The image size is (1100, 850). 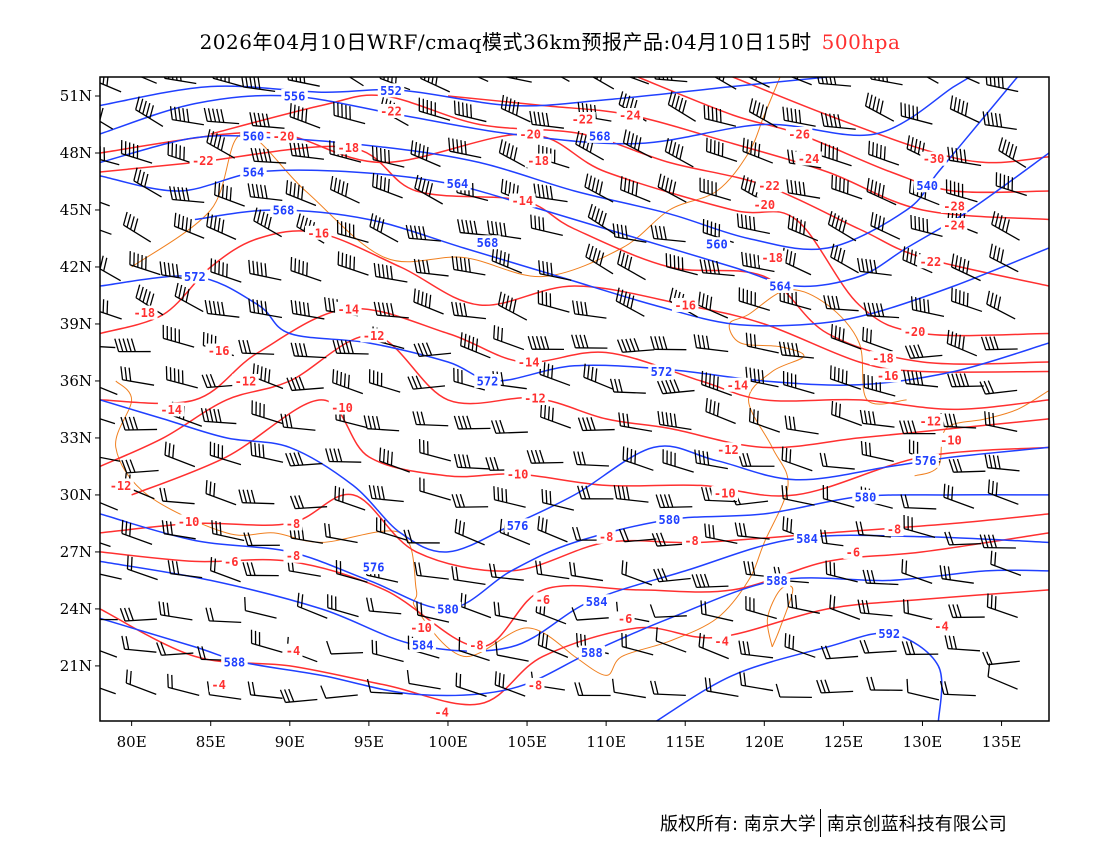 I want to click on temperature-label: -12, so click(x=374, y=336).